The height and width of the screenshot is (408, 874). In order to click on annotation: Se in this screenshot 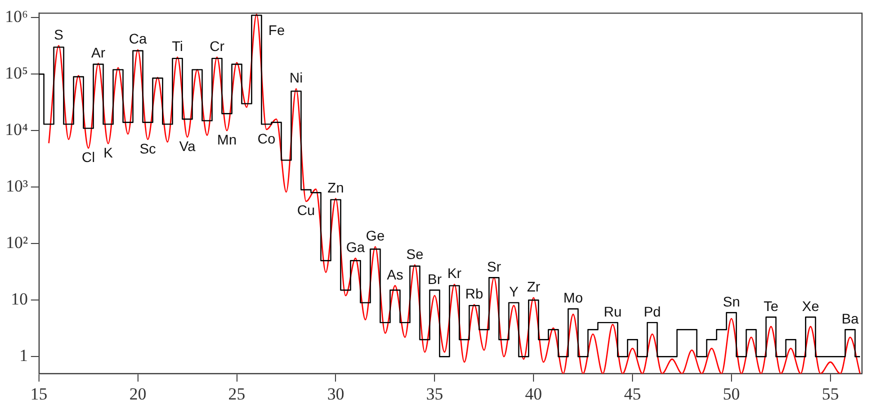, I will do `click(415, 254)`.